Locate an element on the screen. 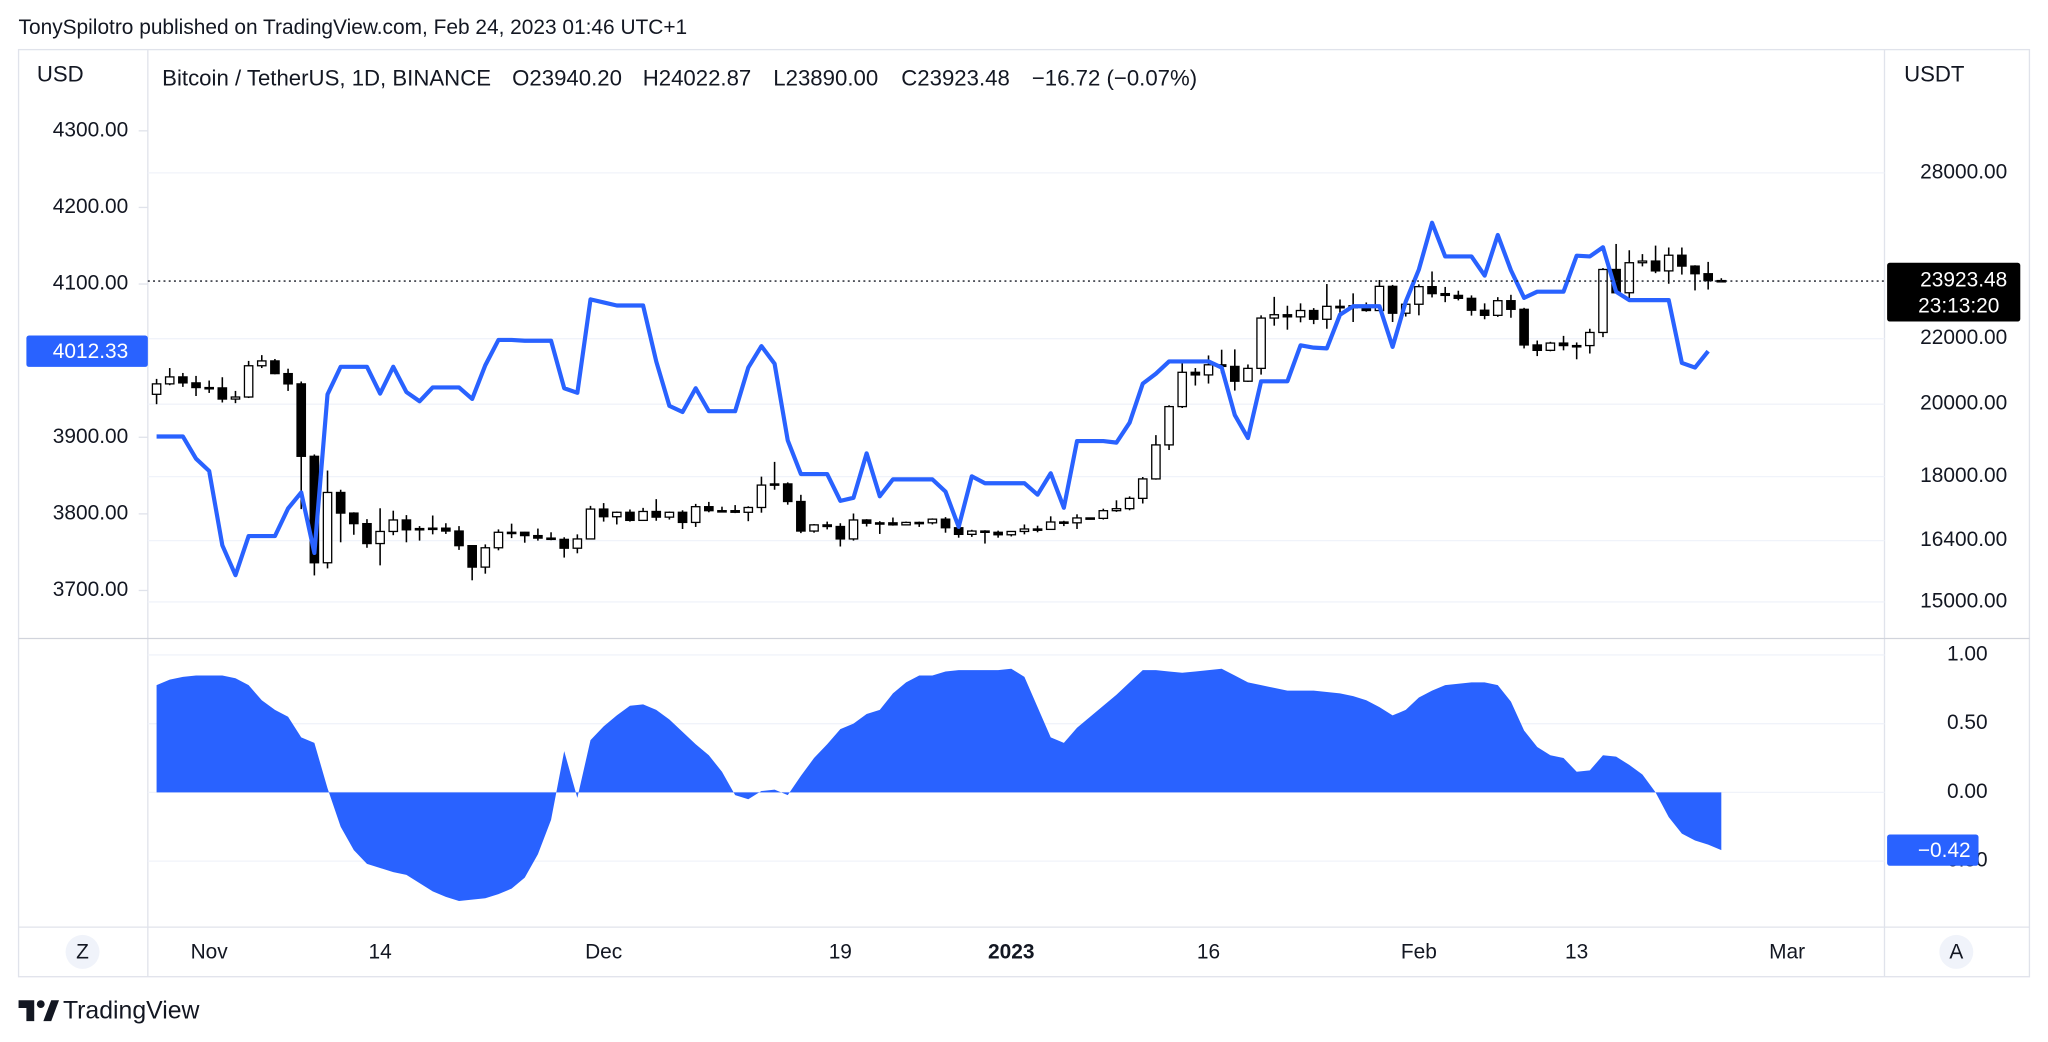 The width and height of the screenshot is (2048, 1042). y-tick-label: 4300.00 is located at coordinates (90, 129).